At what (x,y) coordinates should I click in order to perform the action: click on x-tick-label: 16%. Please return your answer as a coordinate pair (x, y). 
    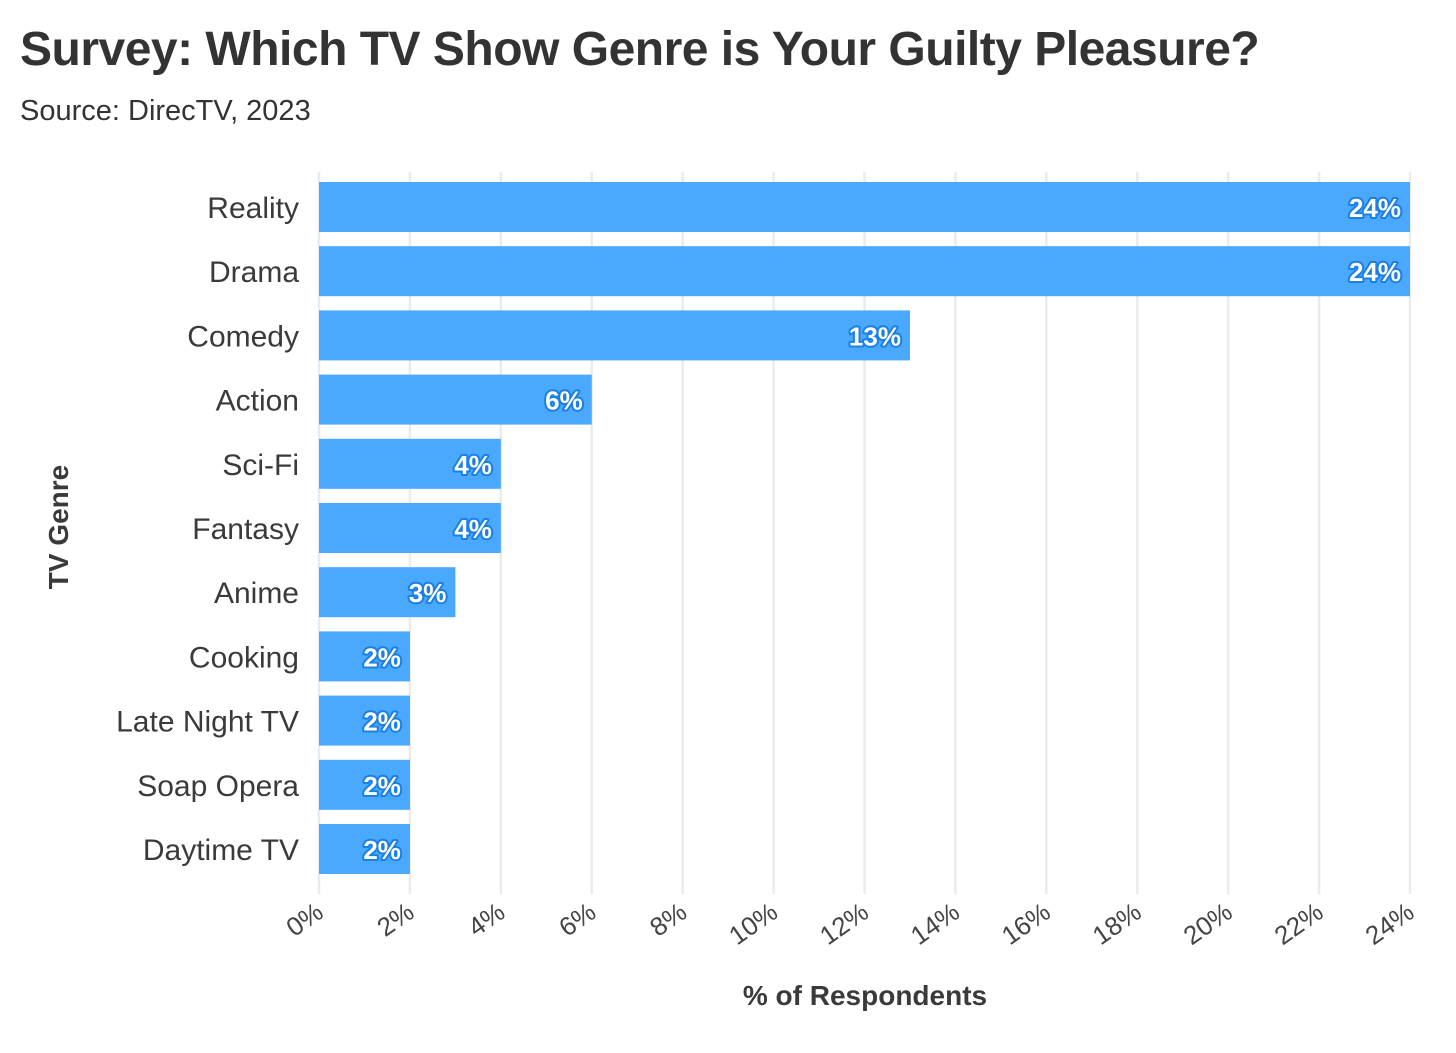
    Looking at the image, I should click on (1026, 923).